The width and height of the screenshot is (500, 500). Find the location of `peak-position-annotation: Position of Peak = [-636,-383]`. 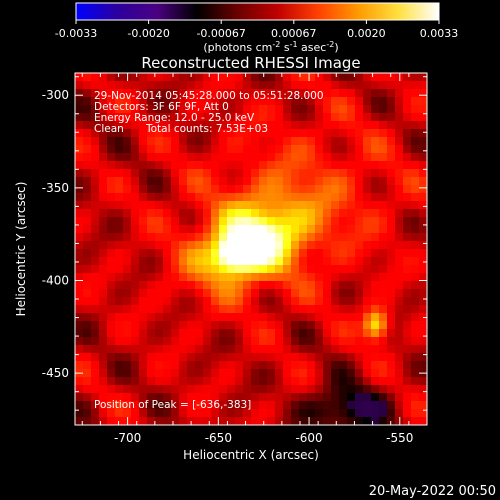

peak-position-annotation: Position of Peak = [-636,-383] is located at coordinates (172, 405).